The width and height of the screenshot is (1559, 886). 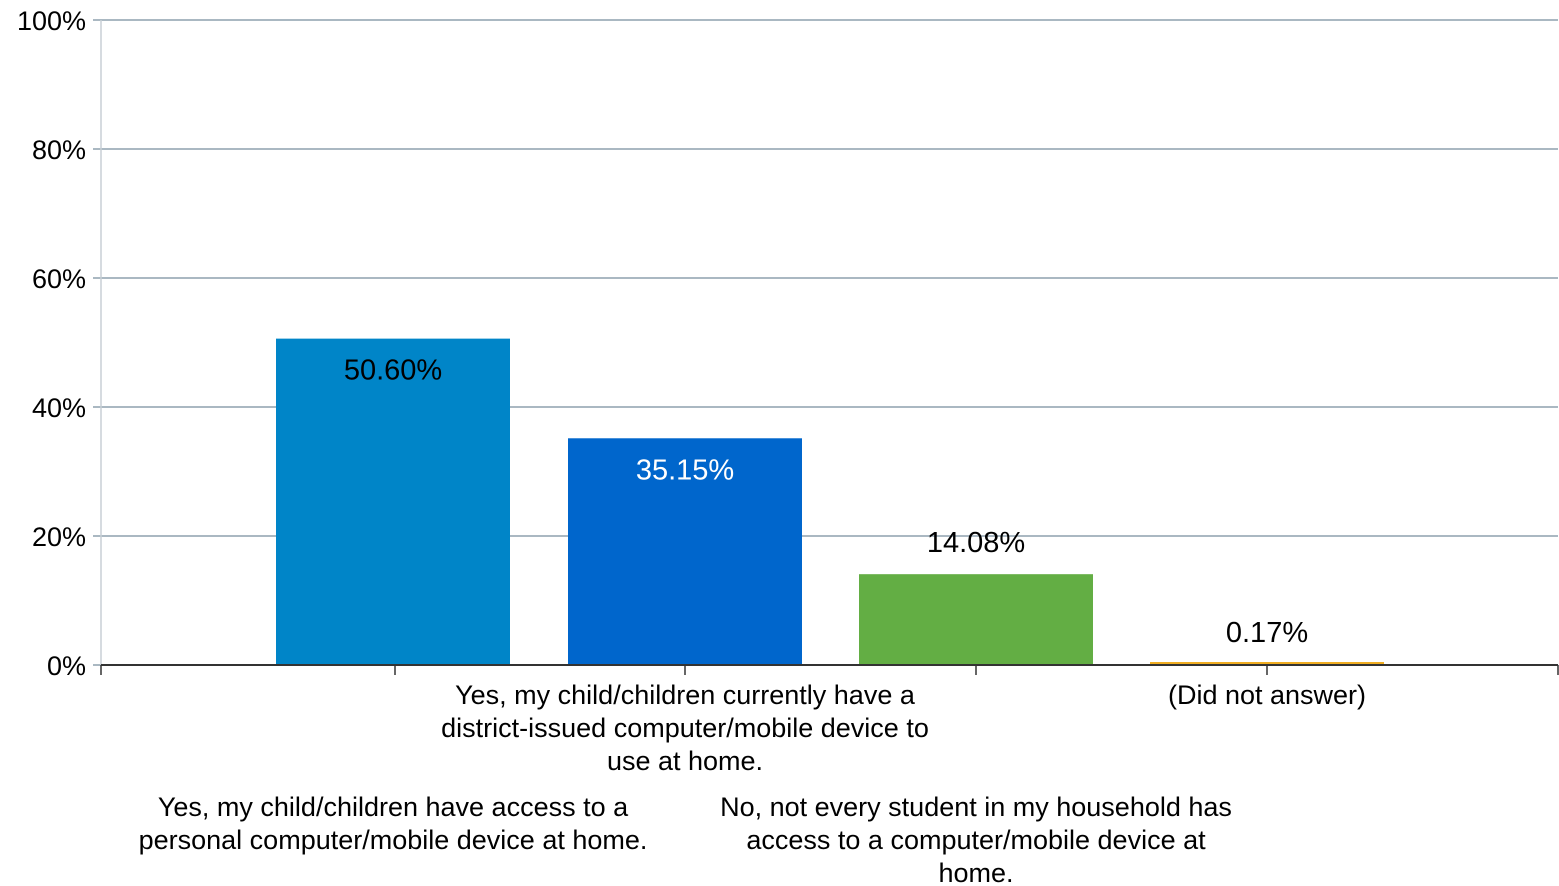 I want to click on x-category-label-line: Yes, my child/children have access to a, so click(x=393, y=807).